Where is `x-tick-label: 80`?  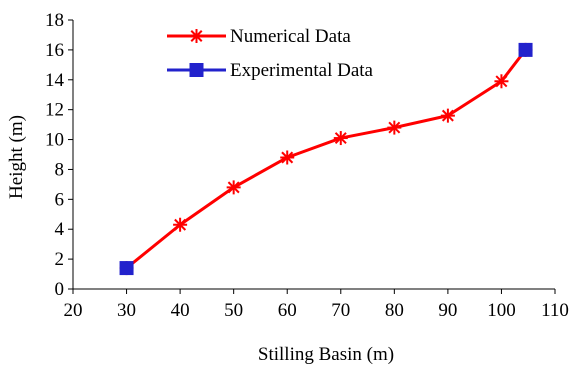 x-tick-label: 80 is located at coordinates (394, 310).